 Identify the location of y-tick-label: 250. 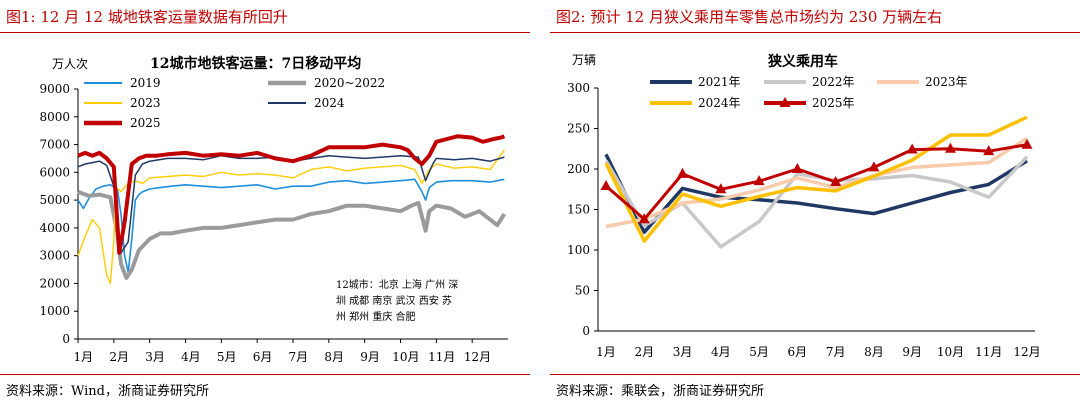
(578, 129).